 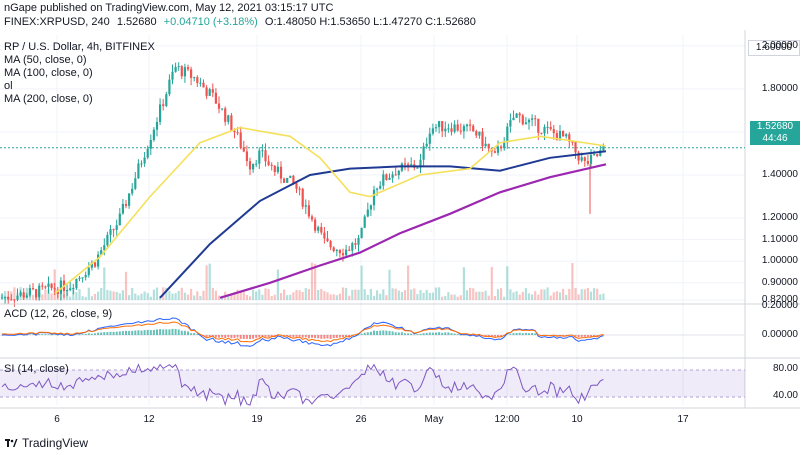 I want to click on legend-ma100: MA (100, close, 0), so click(x=48, y=73).